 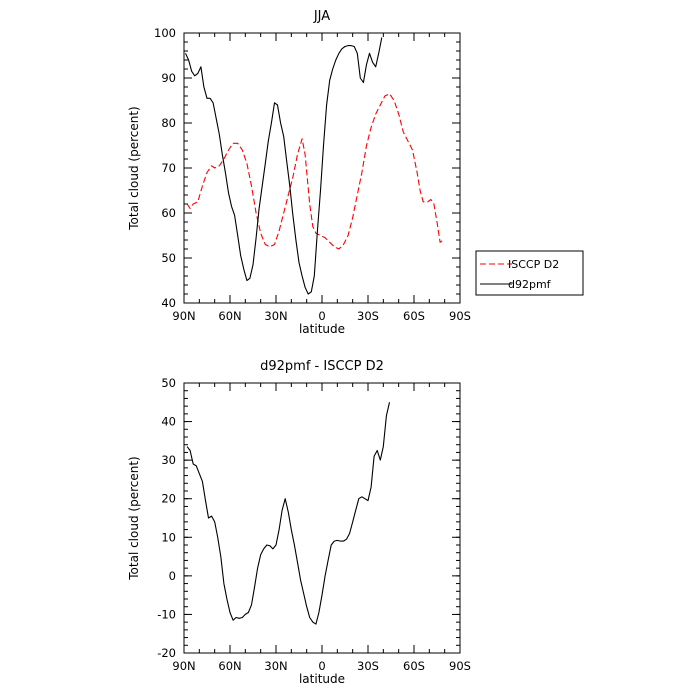 I want to click on chart-title: d92pmf - ISCCP D2, so click(x=322, y=366).